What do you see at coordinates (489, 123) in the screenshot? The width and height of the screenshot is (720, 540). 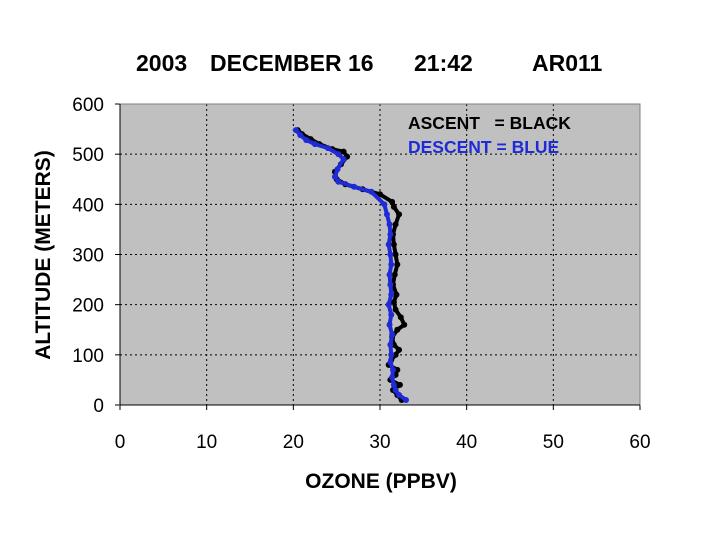 I see `legend-ascent: ASCENT = BLACK` at bounding box center [489, 123].